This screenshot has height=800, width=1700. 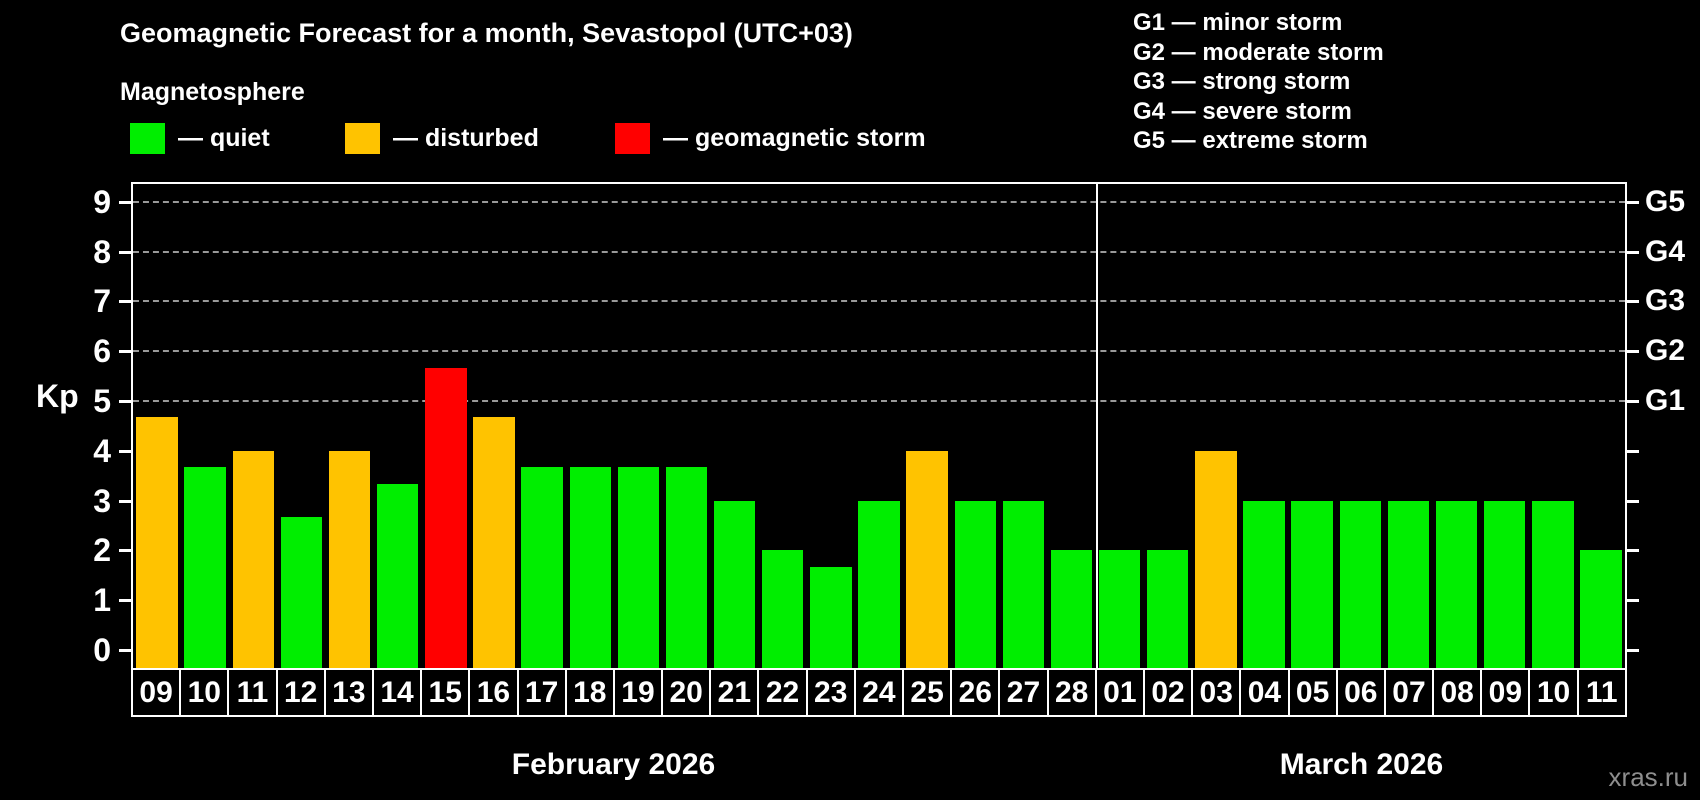 I want to click on day-cell-07: 07, so click(x=1409, y=692).